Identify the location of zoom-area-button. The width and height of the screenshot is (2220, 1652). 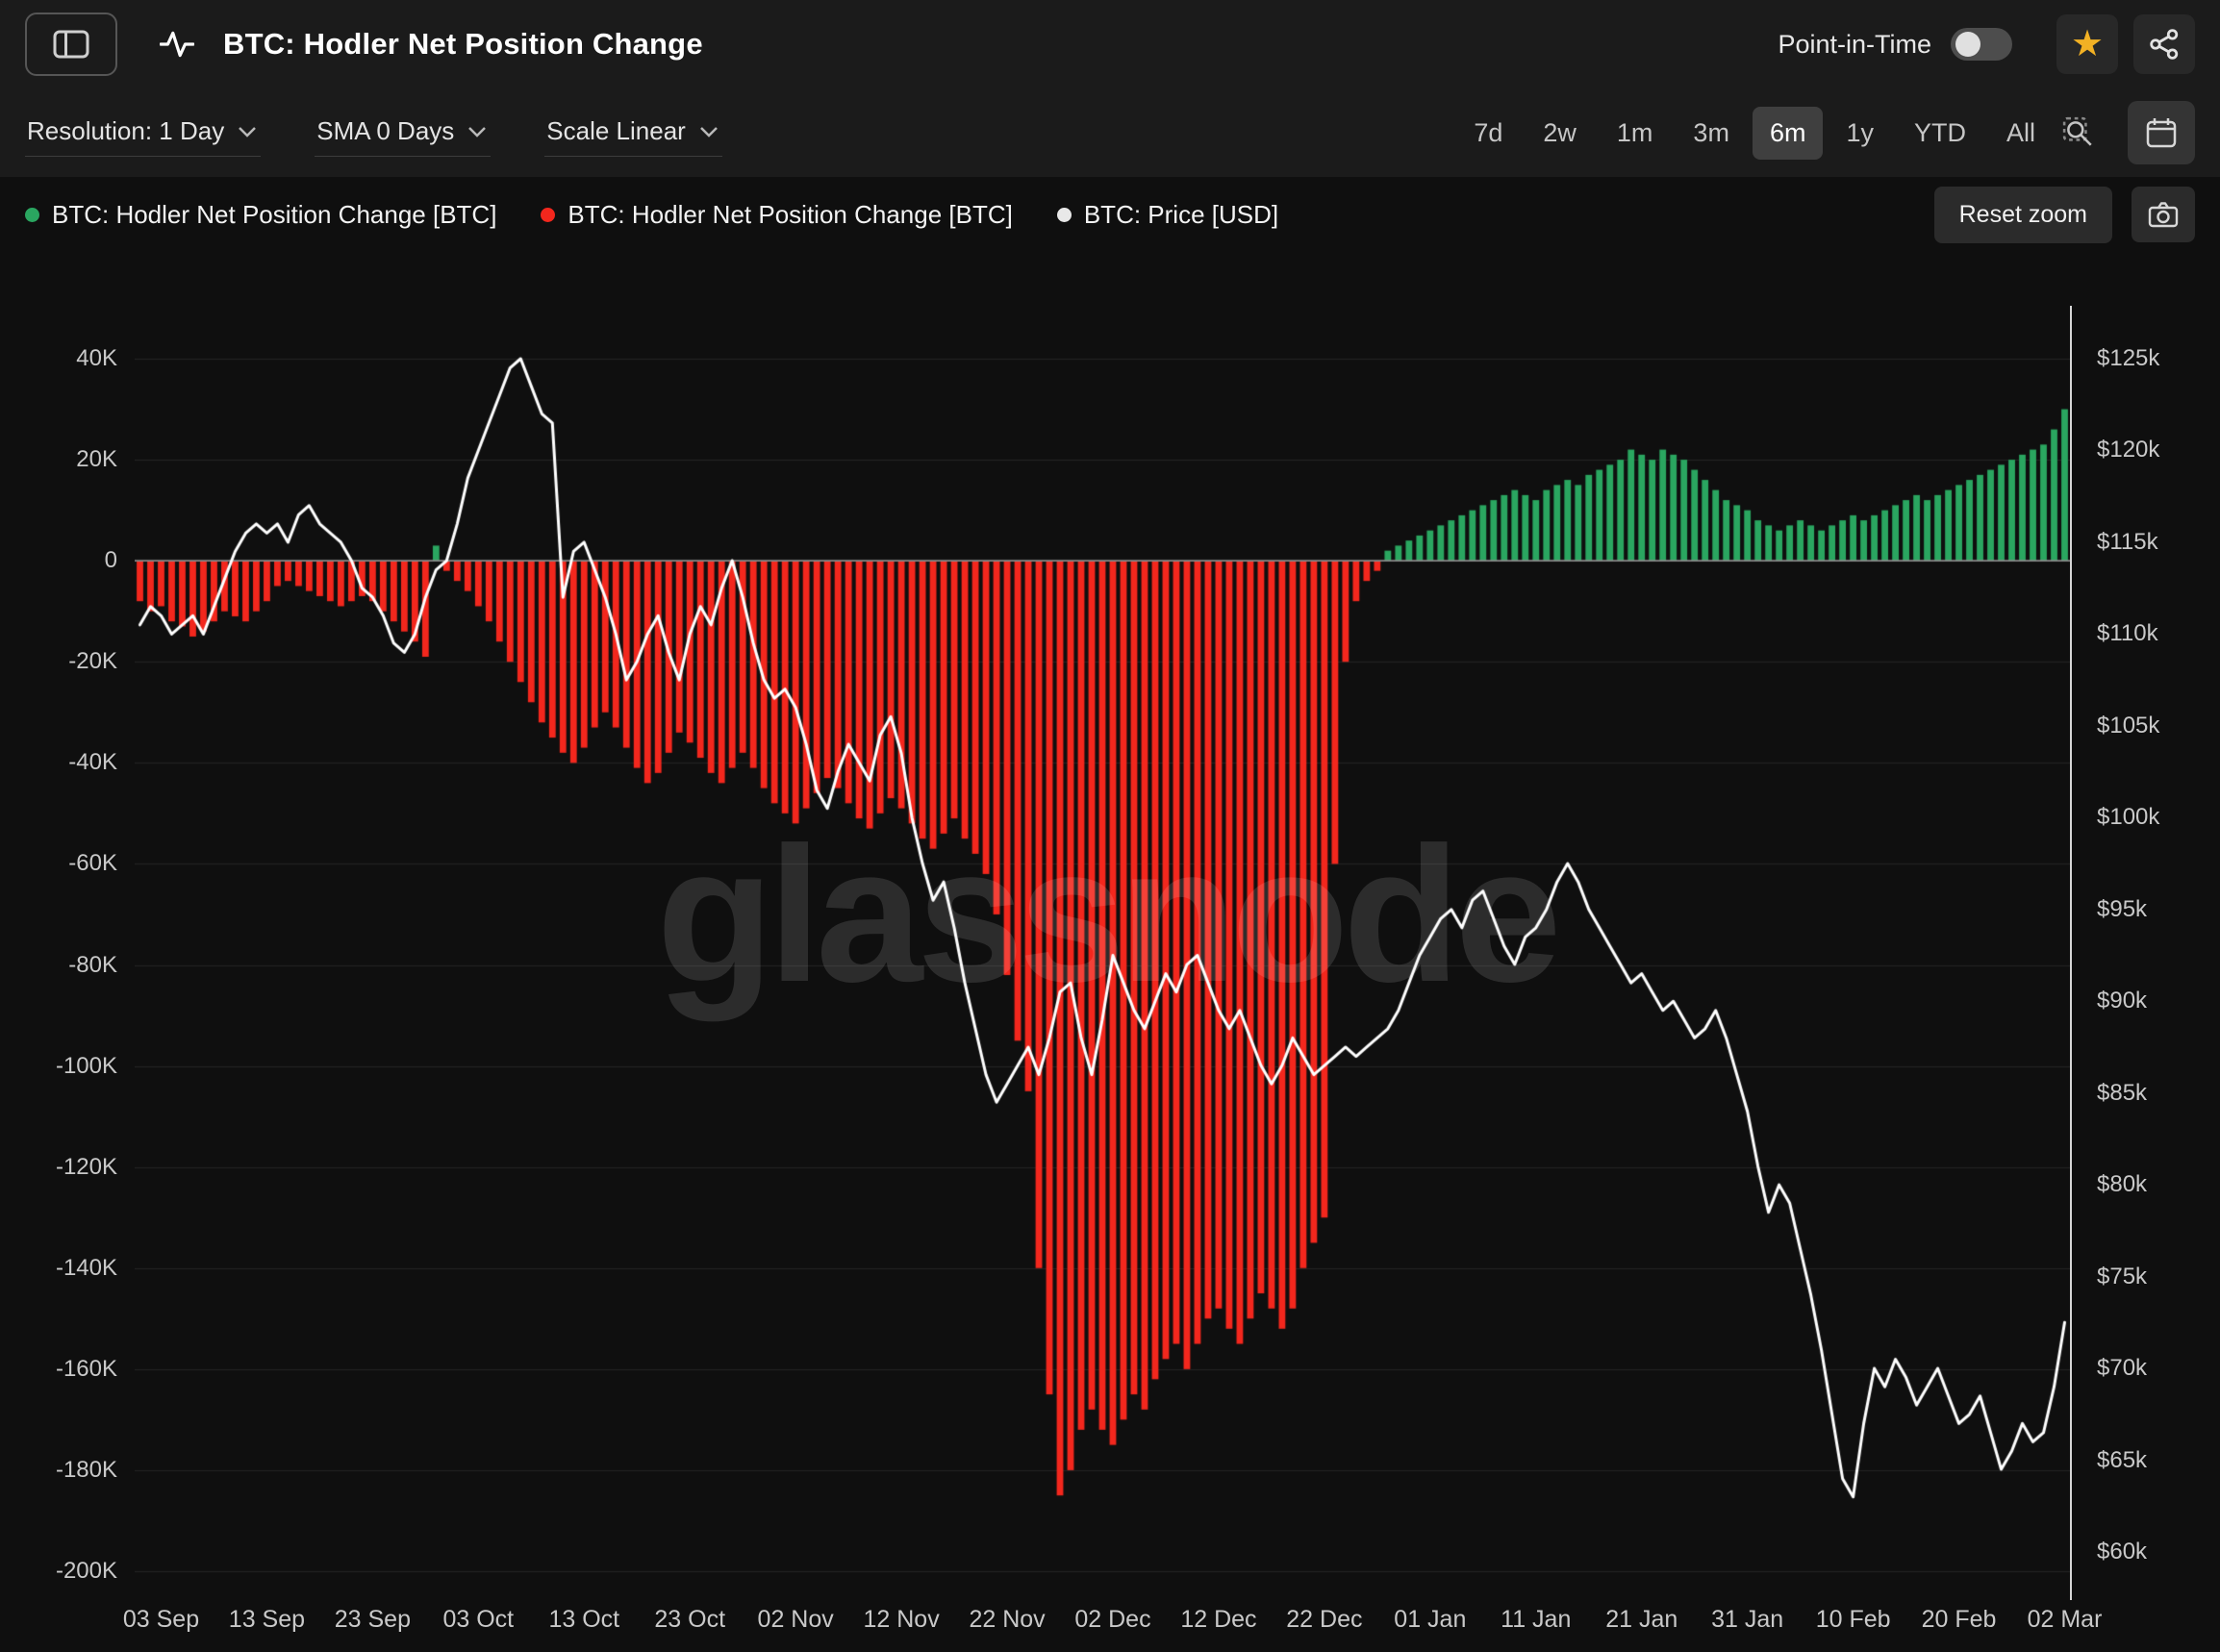
(2079, 133).